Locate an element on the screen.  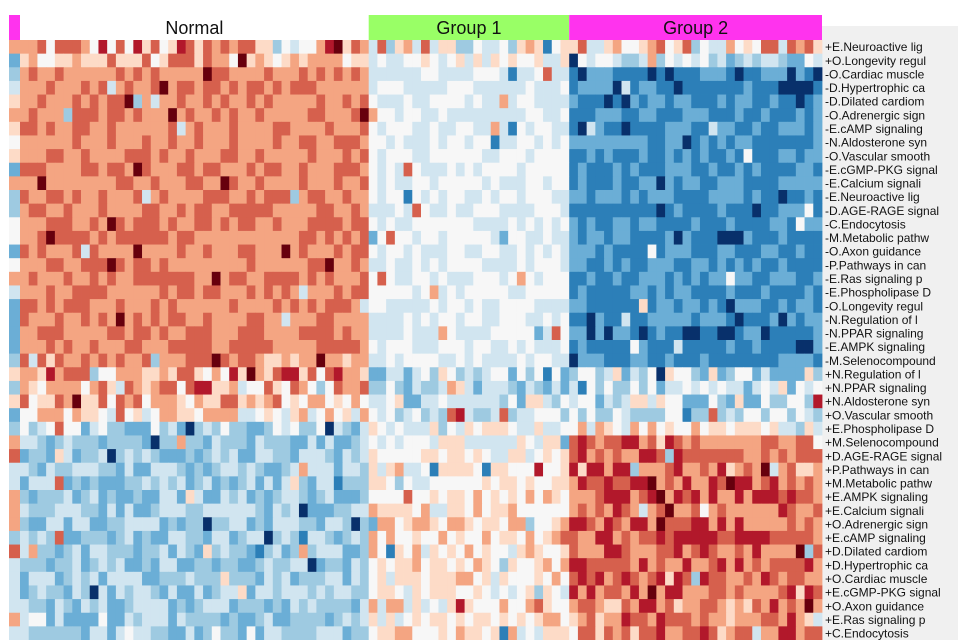
row-label: +N.Aldosterone syn is located at coordinates (877, 402).